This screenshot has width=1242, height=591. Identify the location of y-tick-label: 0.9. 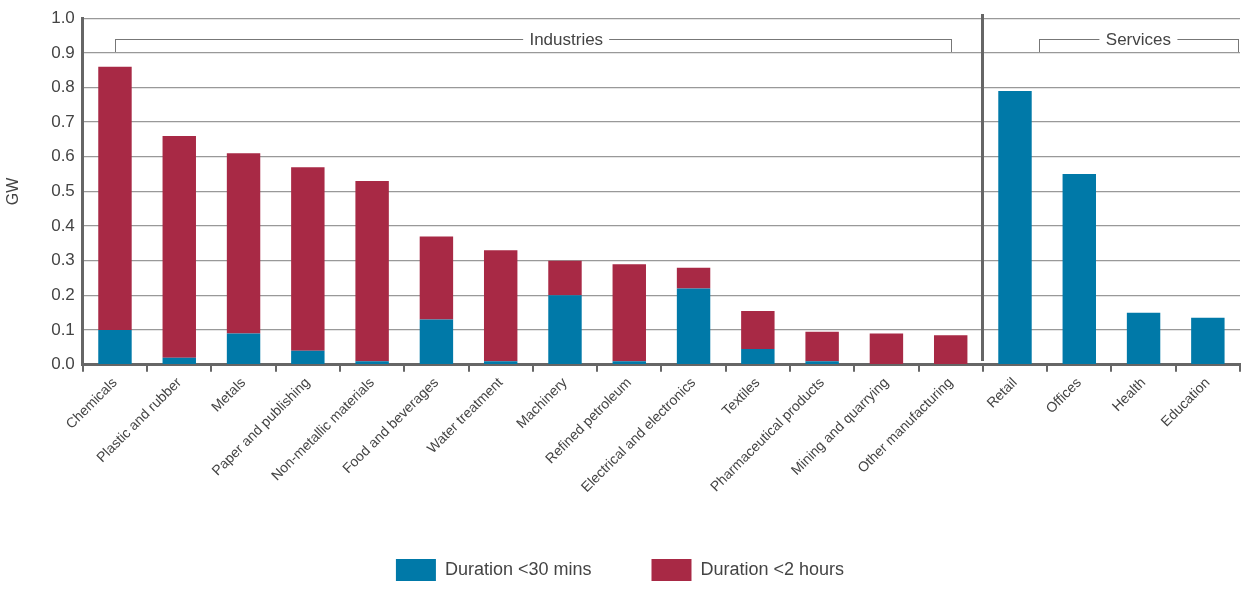
(63, 52).